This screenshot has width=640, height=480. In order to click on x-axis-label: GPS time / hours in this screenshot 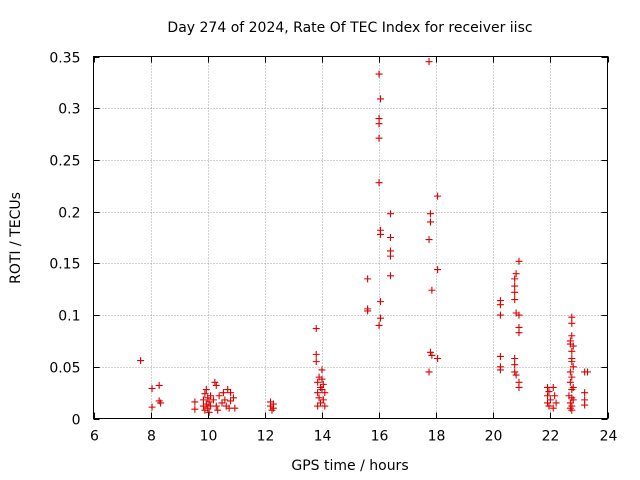, I will do `click(349, 466)`.